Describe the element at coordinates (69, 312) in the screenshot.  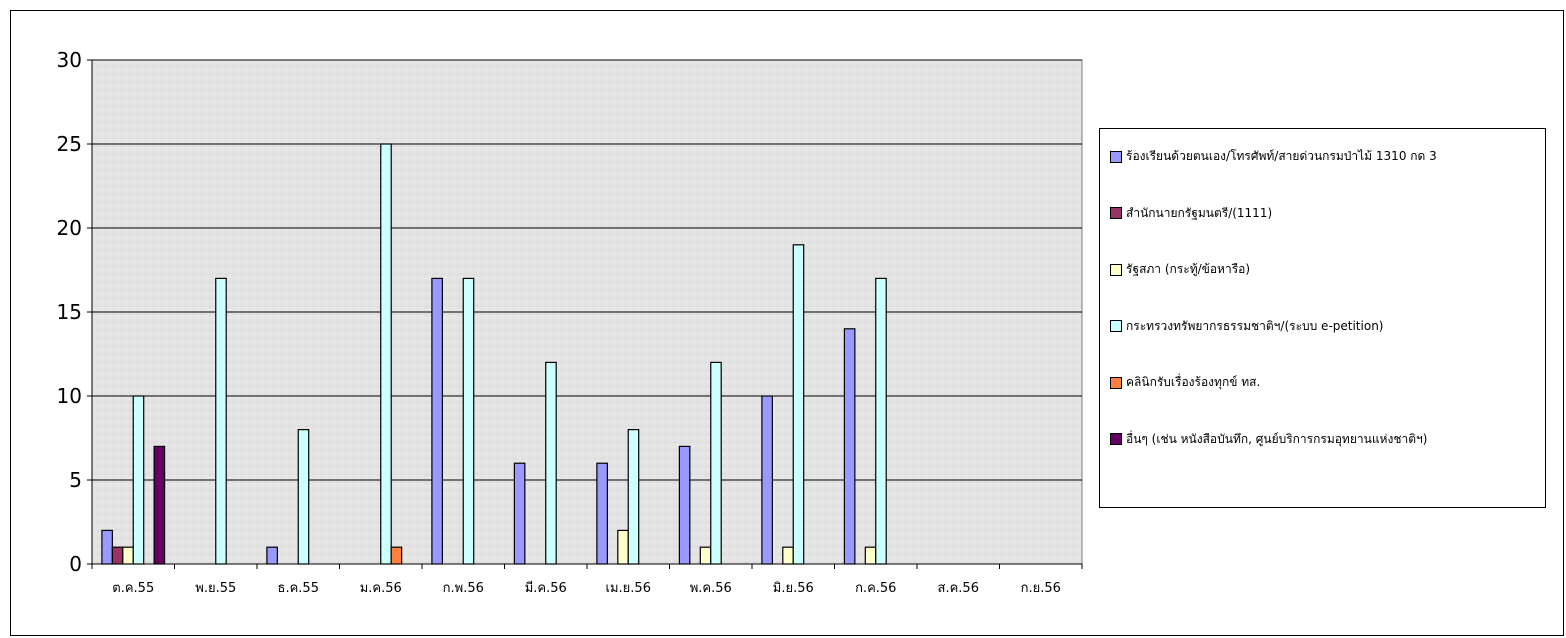
I see `y-tick-label: 15` at that location.